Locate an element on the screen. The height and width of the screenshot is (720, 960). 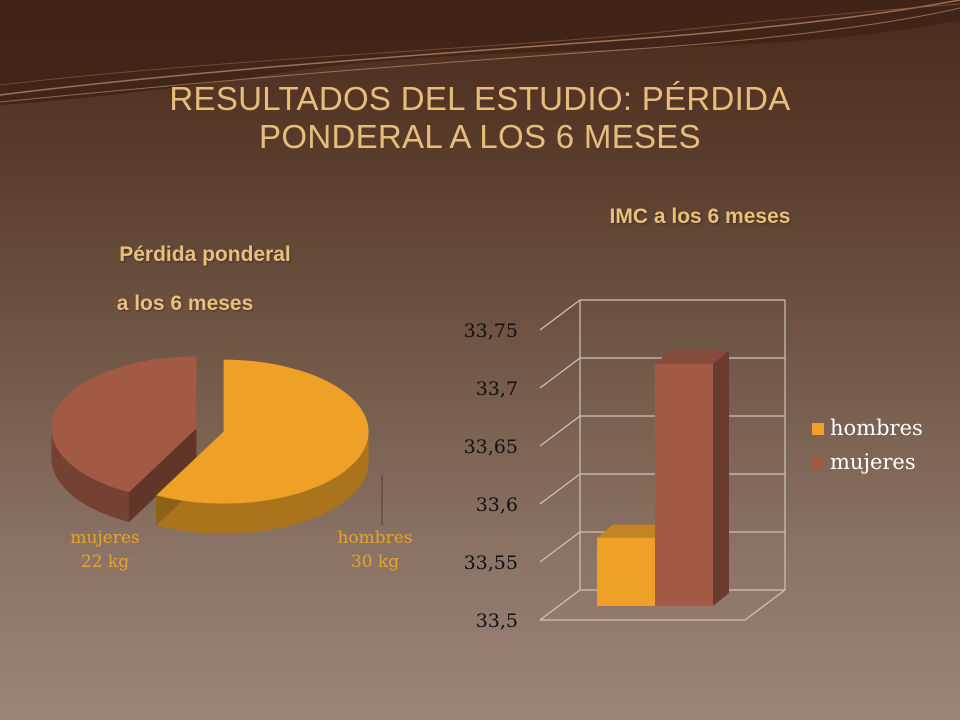
pie-label-hombres-value: 30 kg is located at coordinates (375, 562).